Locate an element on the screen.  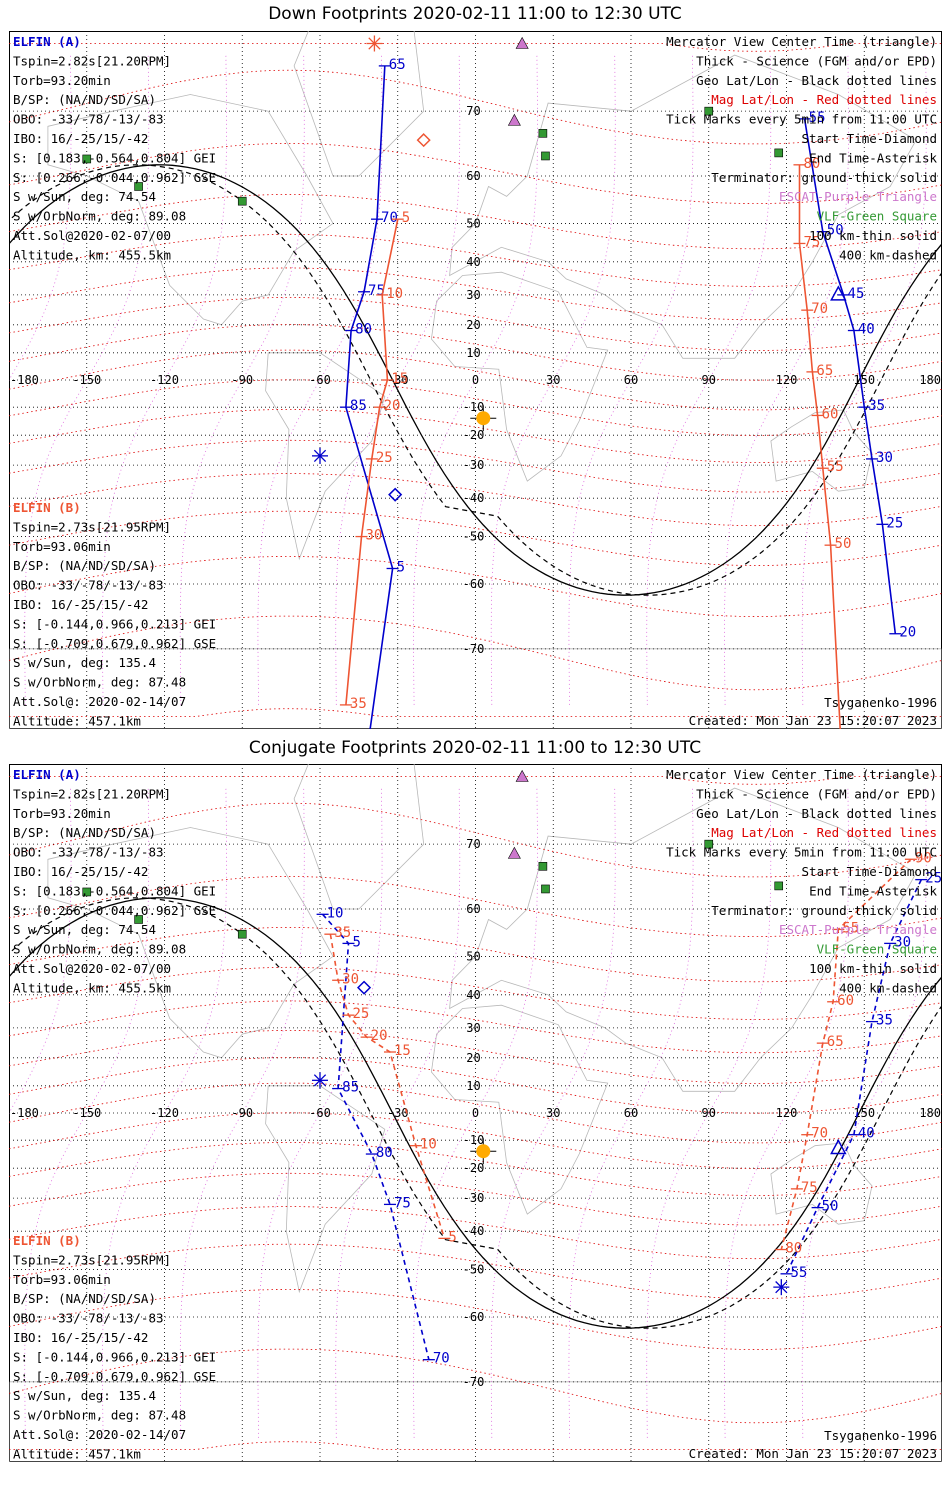
lat-tick-label: 40 is located at coordinates (473, 995).